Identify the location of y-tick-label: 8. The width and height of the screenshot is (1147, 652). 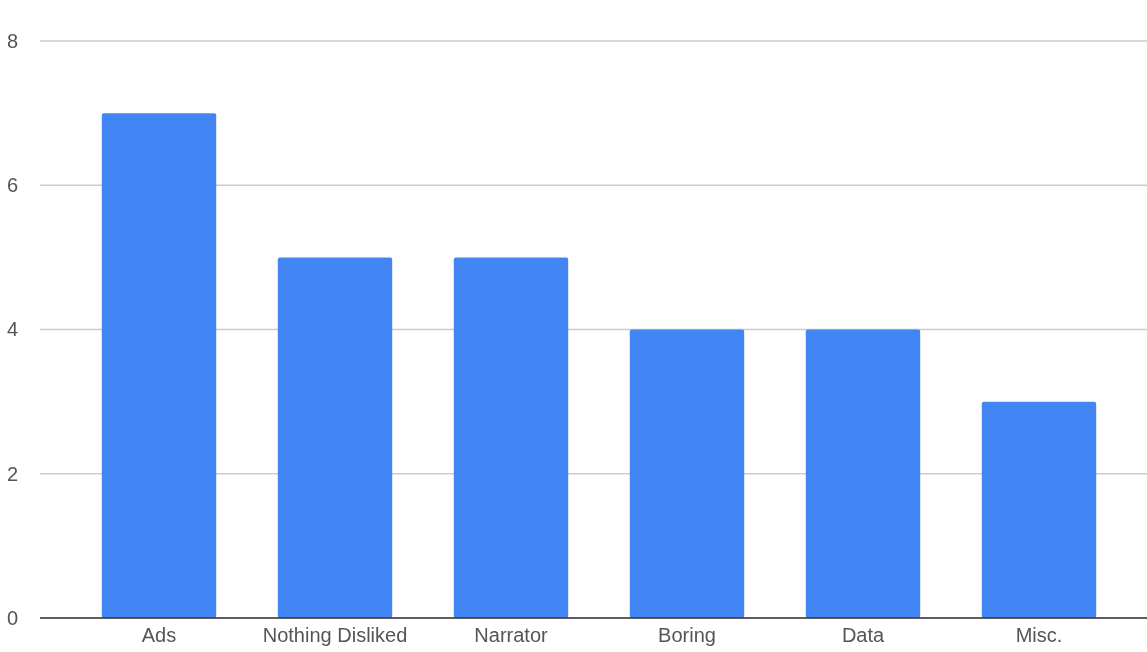
(12, 40).